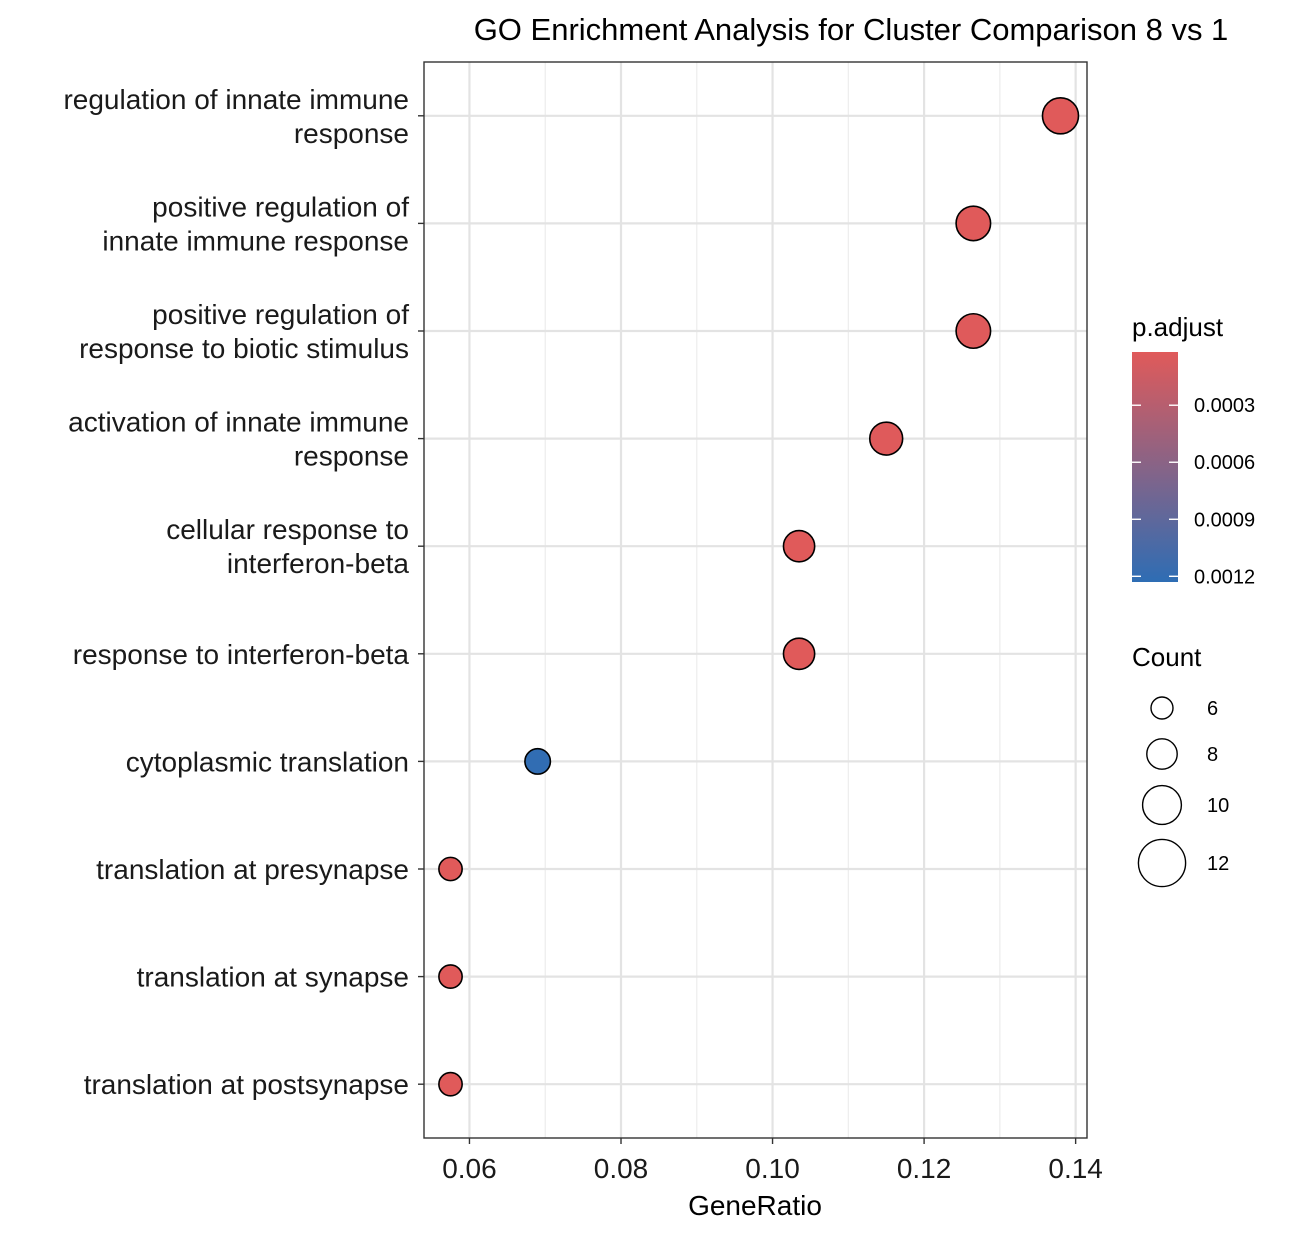 The image size is (1294, 1236). I want to click on size-legend-entries: 6 8 10 12, so click(1183, 792).